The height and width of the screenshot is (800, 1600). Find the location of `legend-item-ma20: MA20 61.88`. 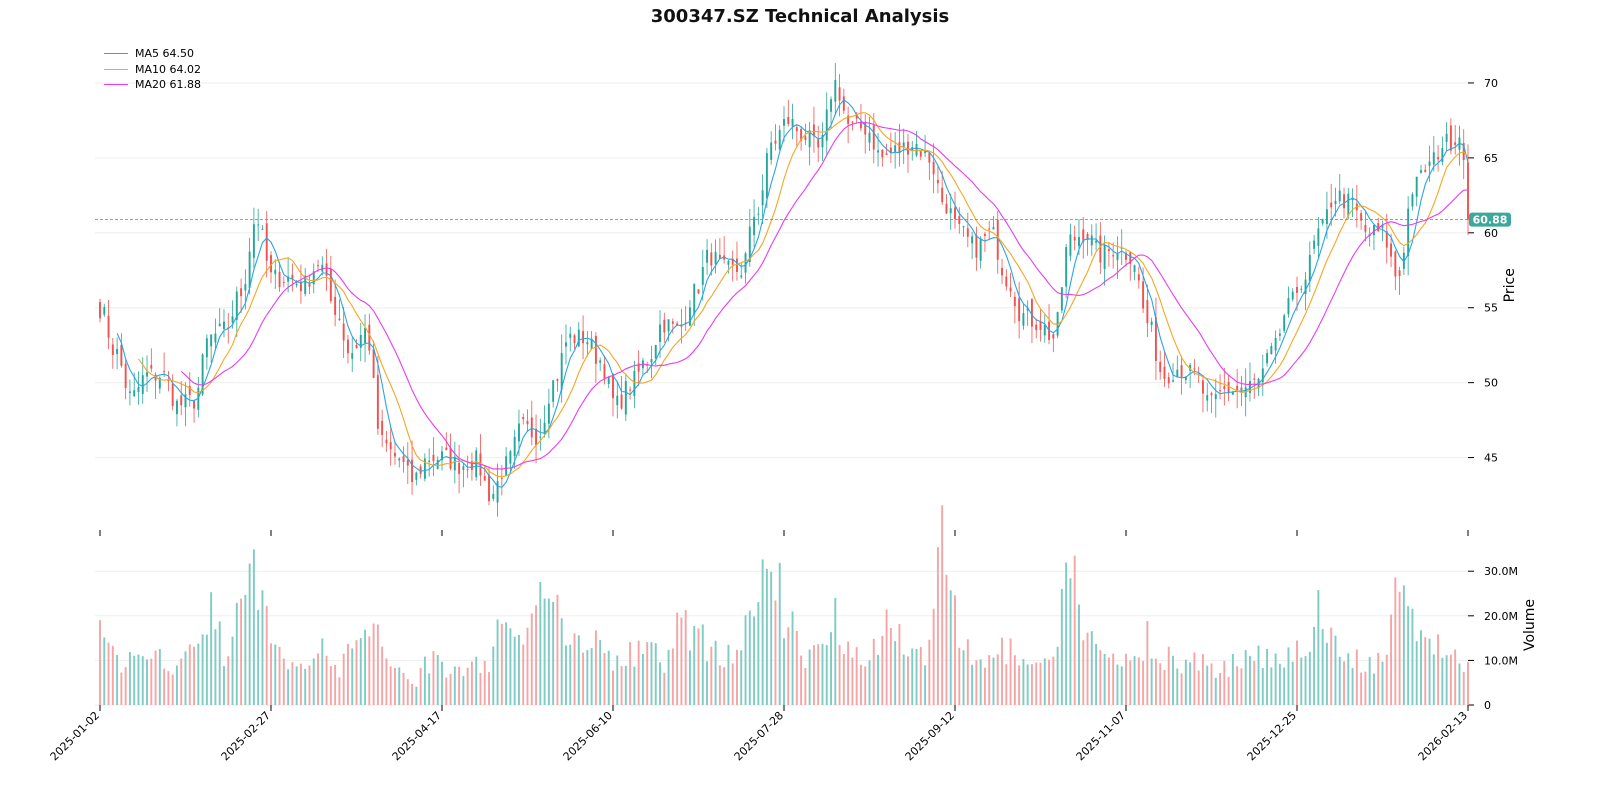

legend-item-ma20: MA20 61.88 is located at coordinates (152, 85).